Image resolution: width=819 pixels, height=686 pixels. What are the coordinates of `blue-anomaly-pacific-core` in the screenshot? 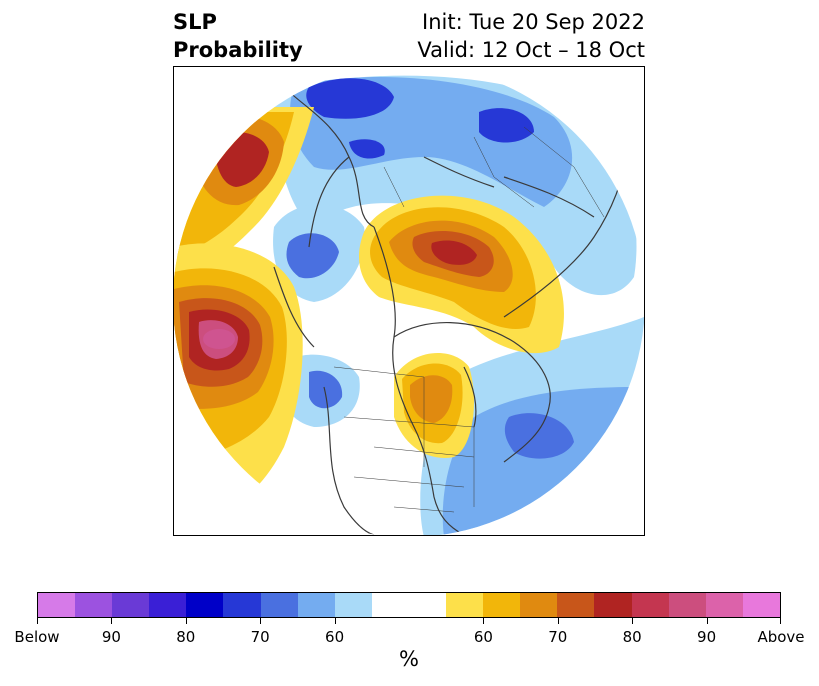 It's located at (326, 389).